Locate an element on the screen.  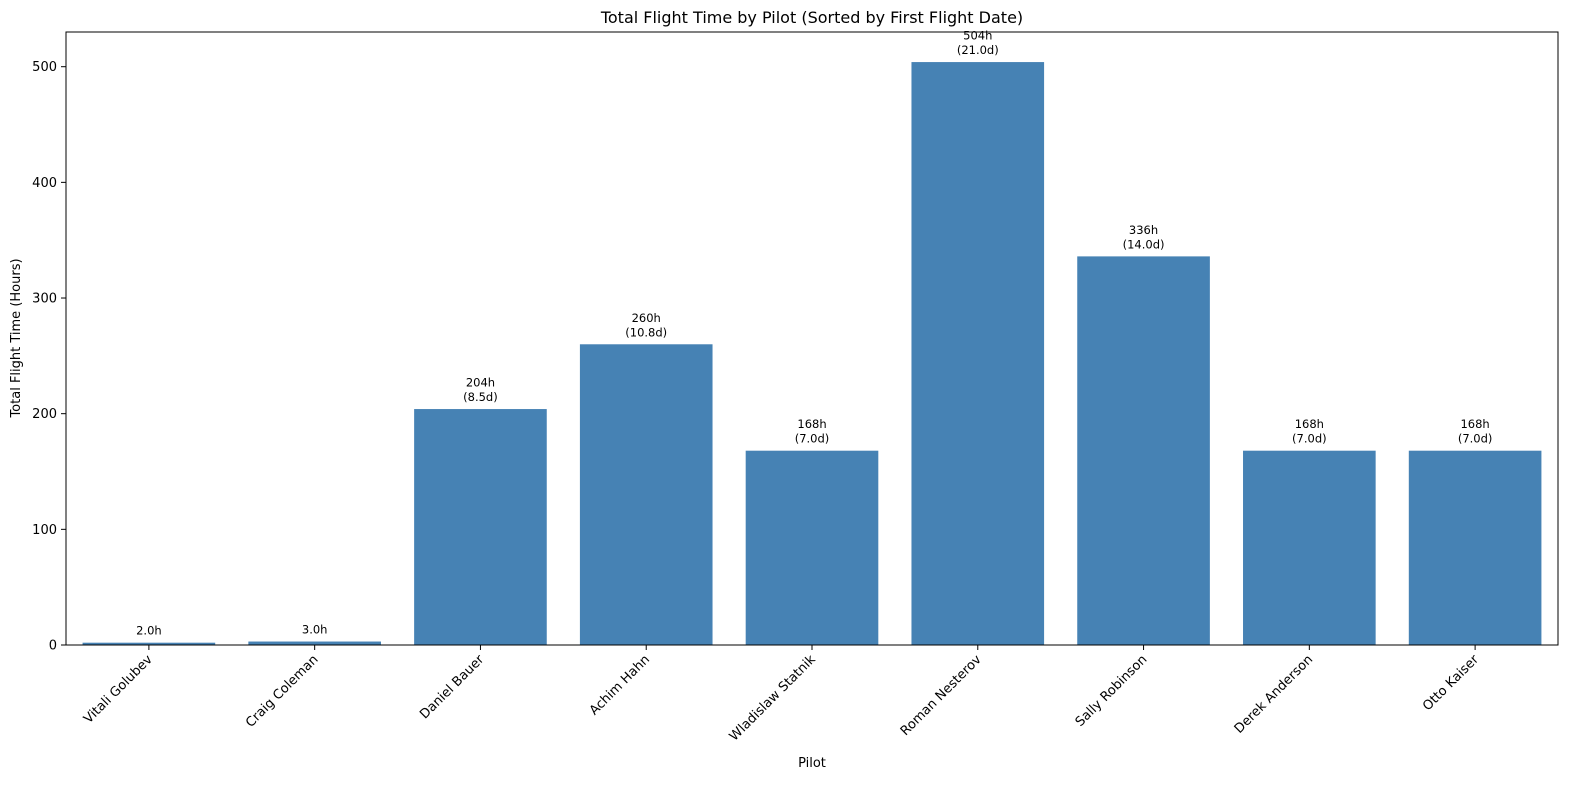
y-tick-label: 0 is located at coordinates (53, 646).